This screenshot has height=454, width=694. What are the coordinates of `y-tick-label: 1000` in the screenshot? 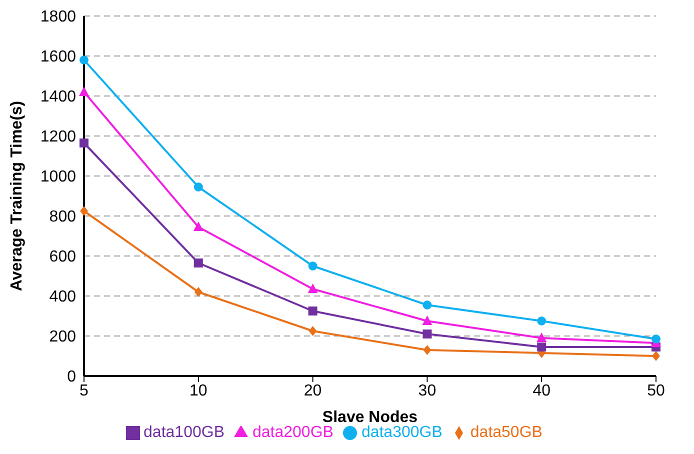 It's located at (58, 177).